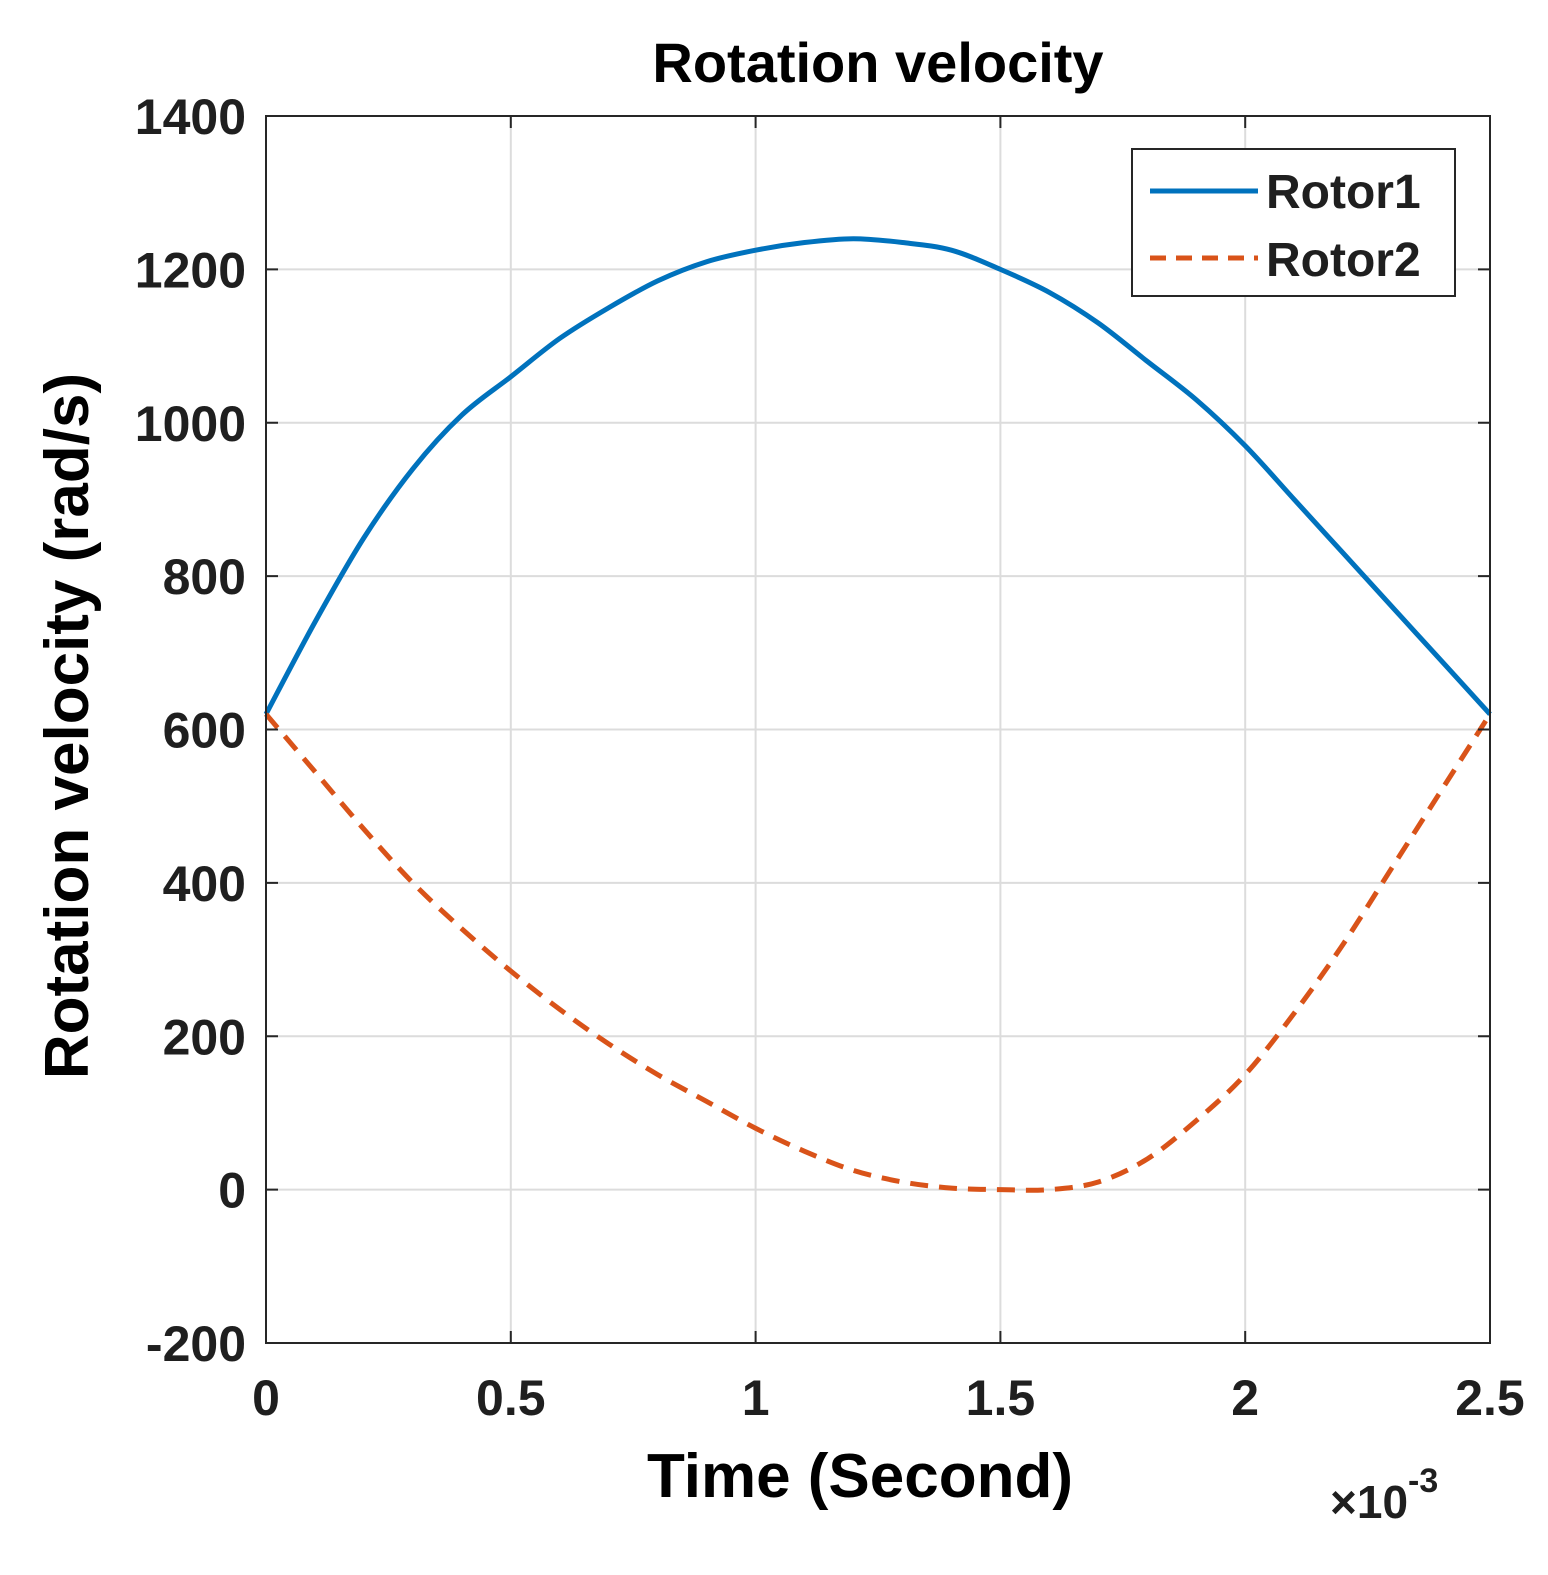 This screenshot has height=1575, width=1548. I want to click on y-tick-label: 1400, so click(190, 117).